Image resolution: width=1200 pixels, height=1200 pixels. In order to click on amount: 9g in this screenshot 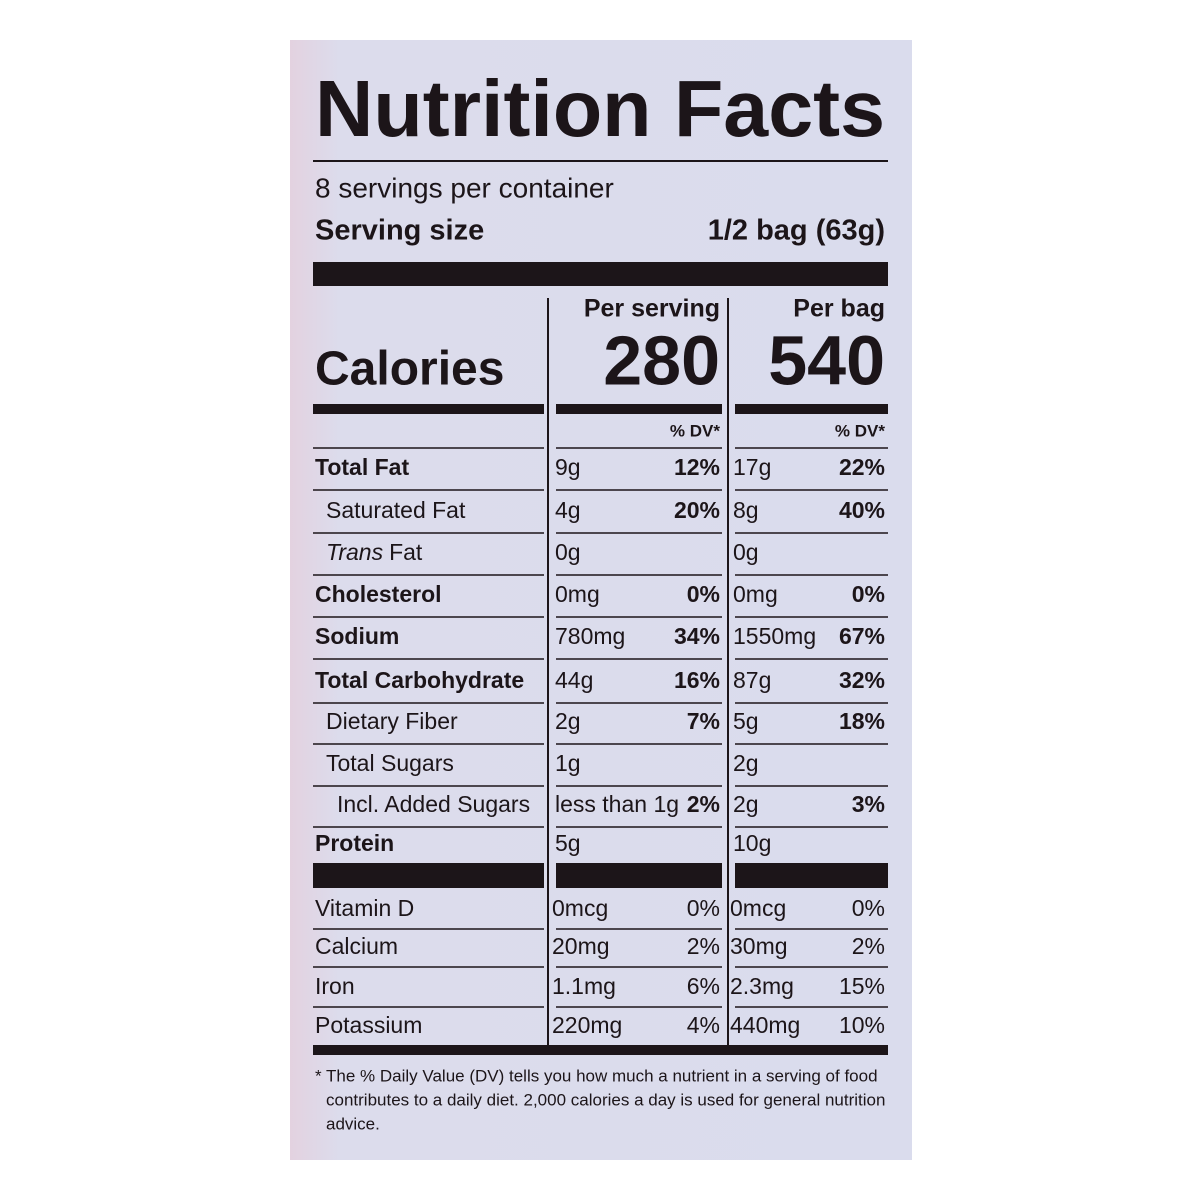, I will do `click(568, 467)`.